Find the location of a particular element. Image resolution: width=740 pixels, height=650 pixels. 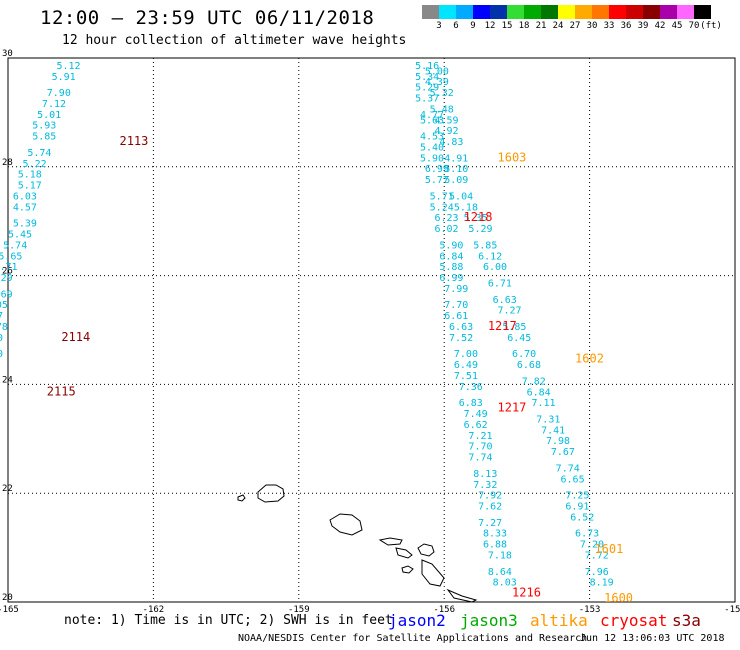

x-tick-label: -150 is located at coordinates (732, 610).